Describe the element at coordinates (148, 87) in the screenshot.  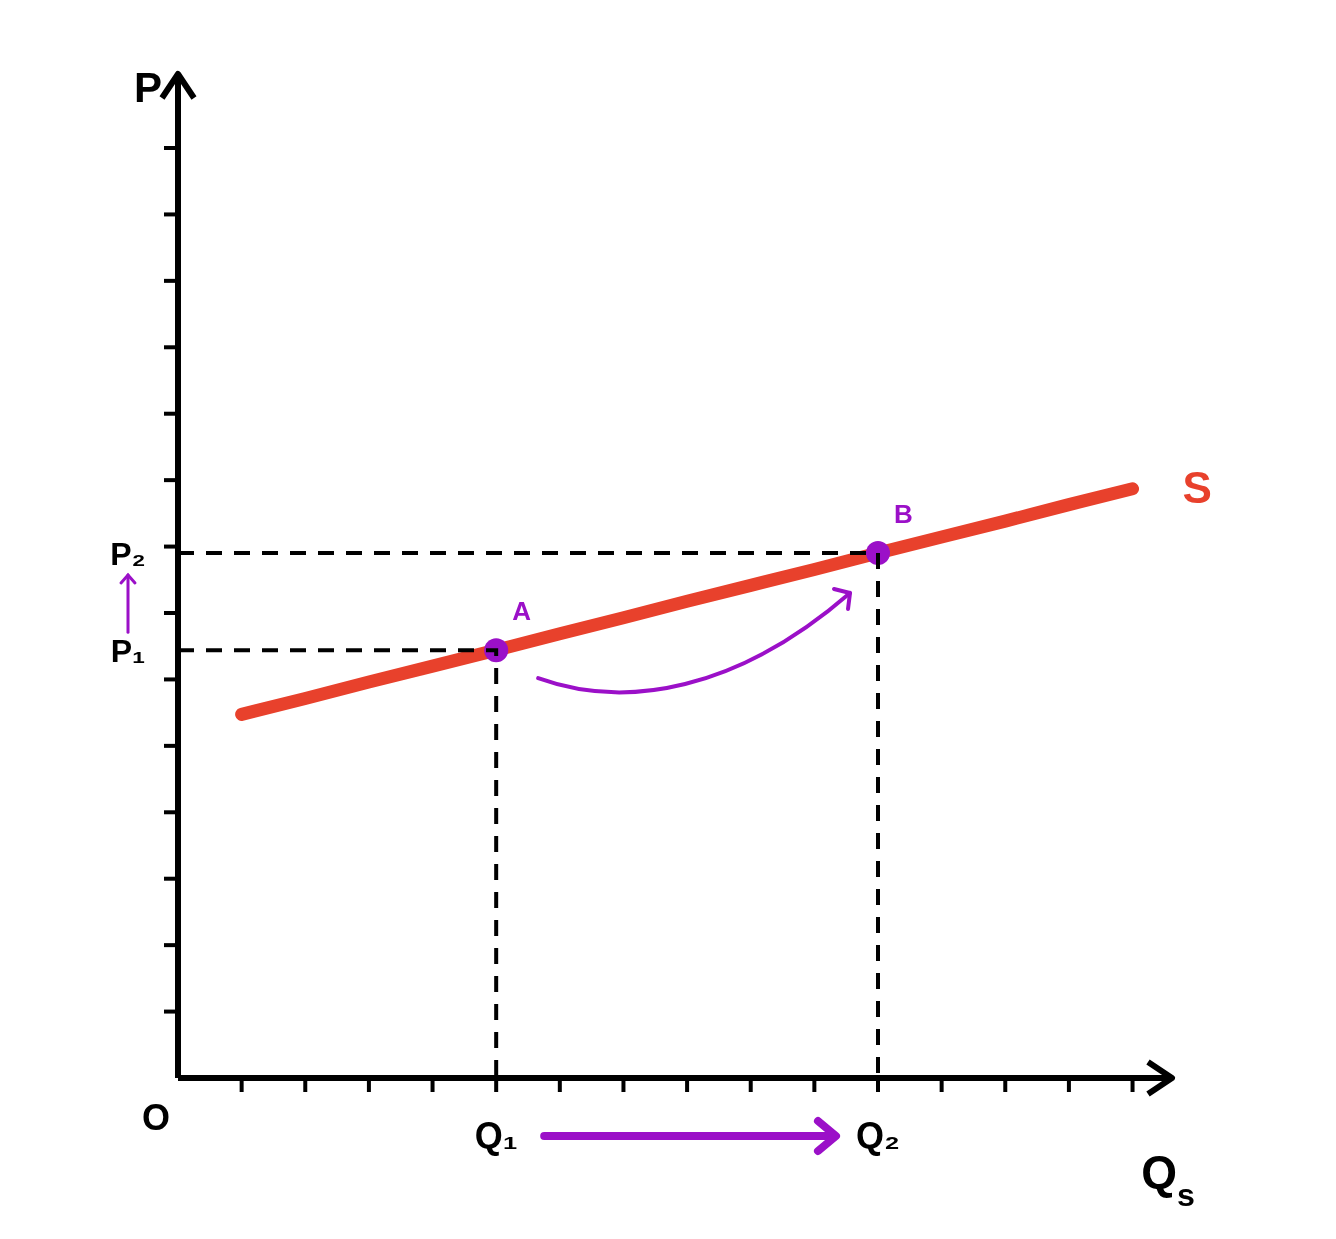
I see `text: P` at that location.